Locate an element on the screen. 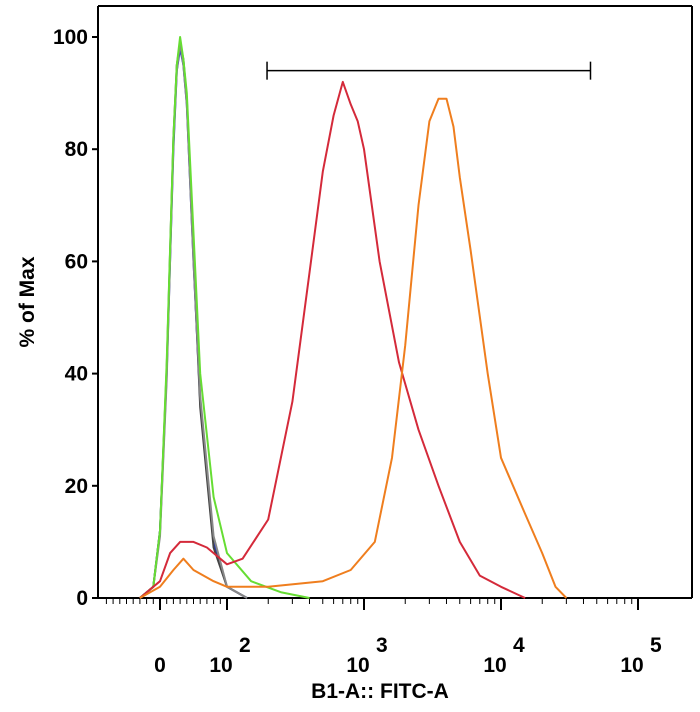 Image resolution: width=700 pixels, height=712 pixels. x-tick-exponent: 5 is located at coordinates (656, 645).